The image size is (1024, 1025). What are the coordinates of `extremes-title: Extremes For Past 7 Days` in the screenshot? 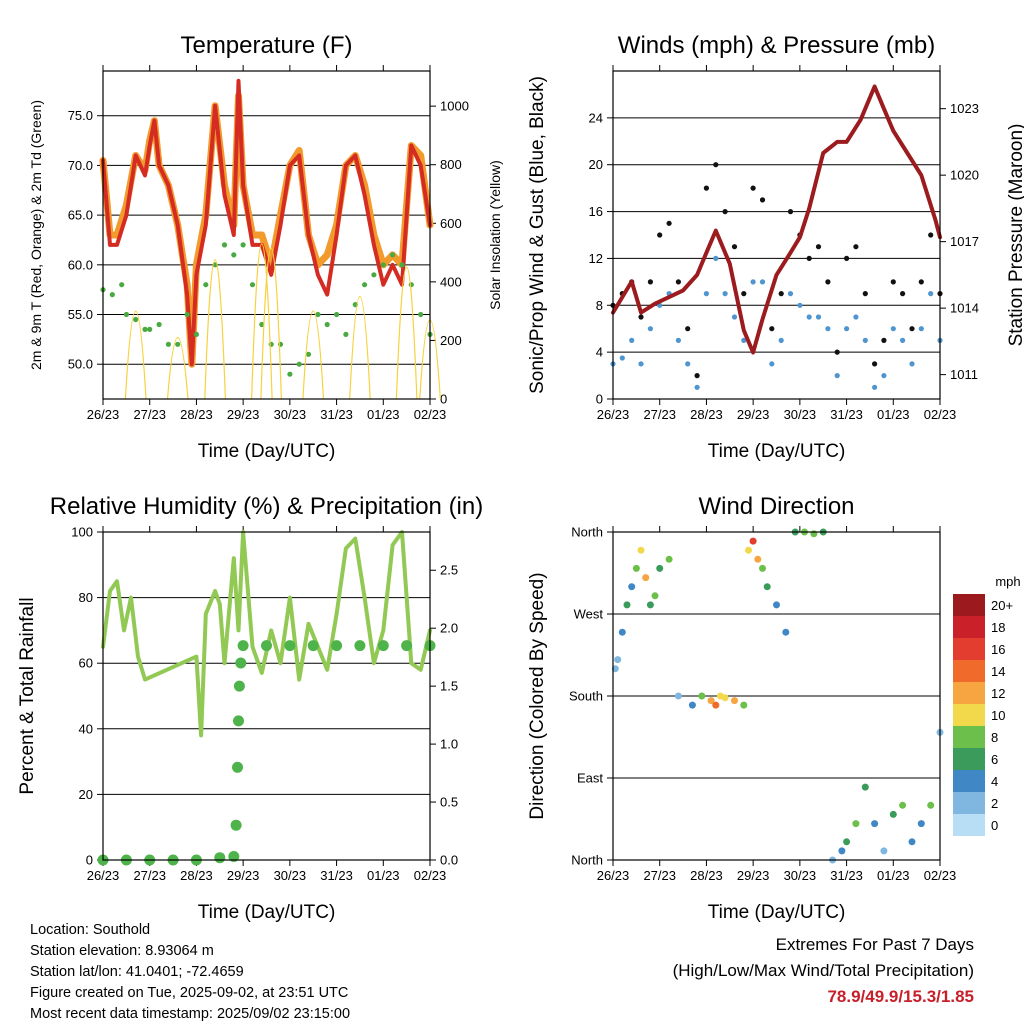 It's located at (874, 944).